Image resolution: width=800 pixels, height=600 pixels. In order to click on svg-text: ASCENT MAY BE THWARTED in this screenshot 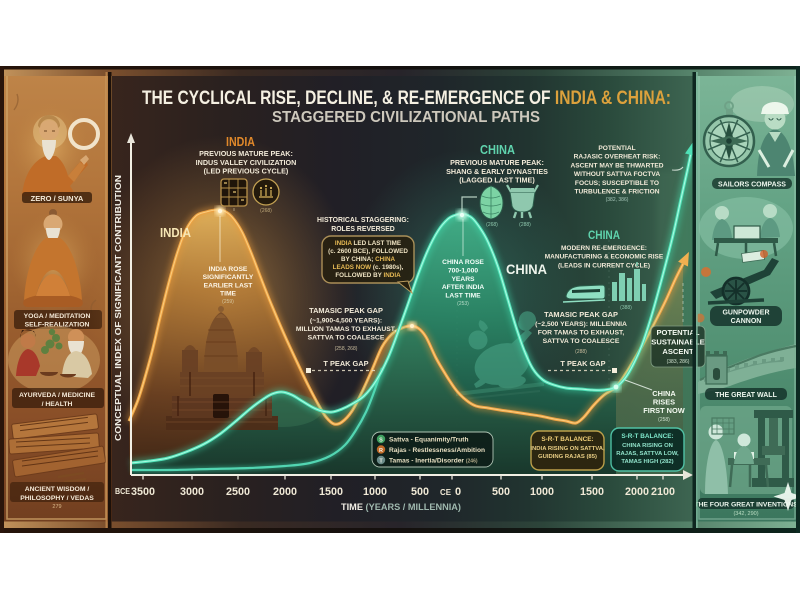, I will do `click(616, 165)`.